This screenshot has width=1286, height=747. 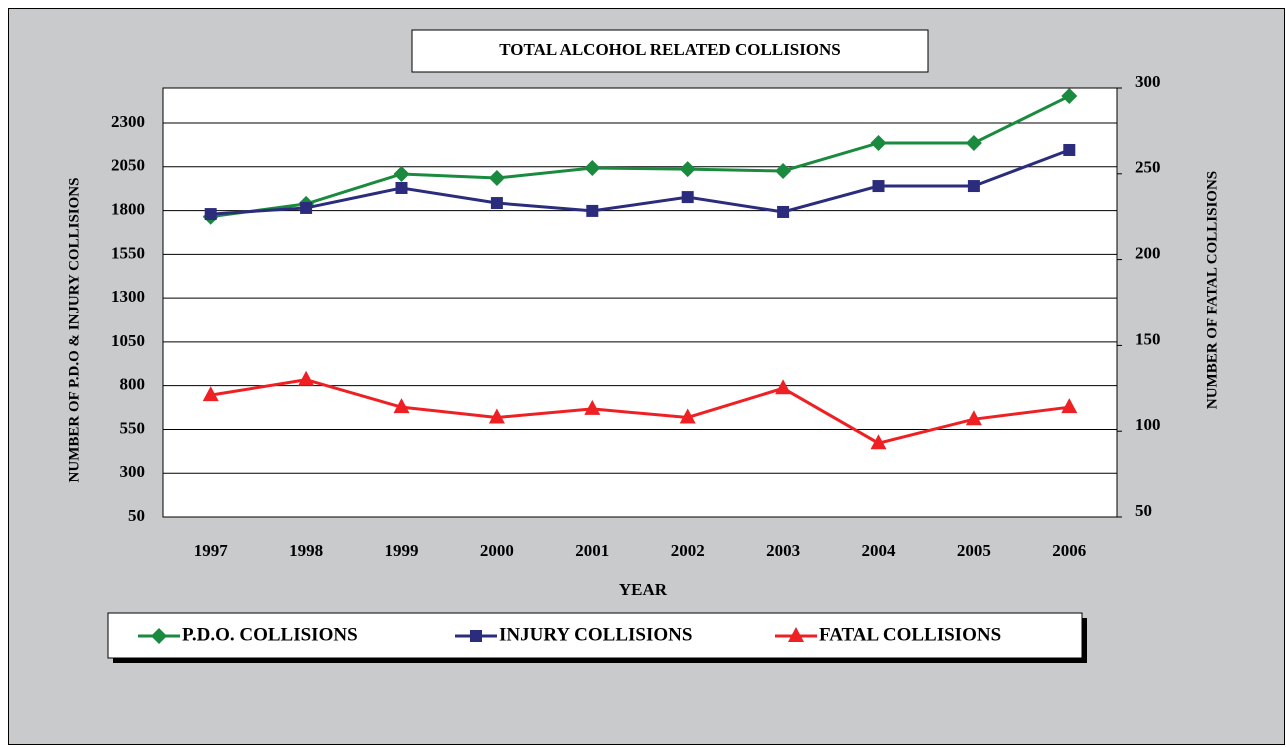 I want to click on y-axis-label: NUMBER OF P.D.O & INJURY COLLISIONS, so click(x=74, y=330).